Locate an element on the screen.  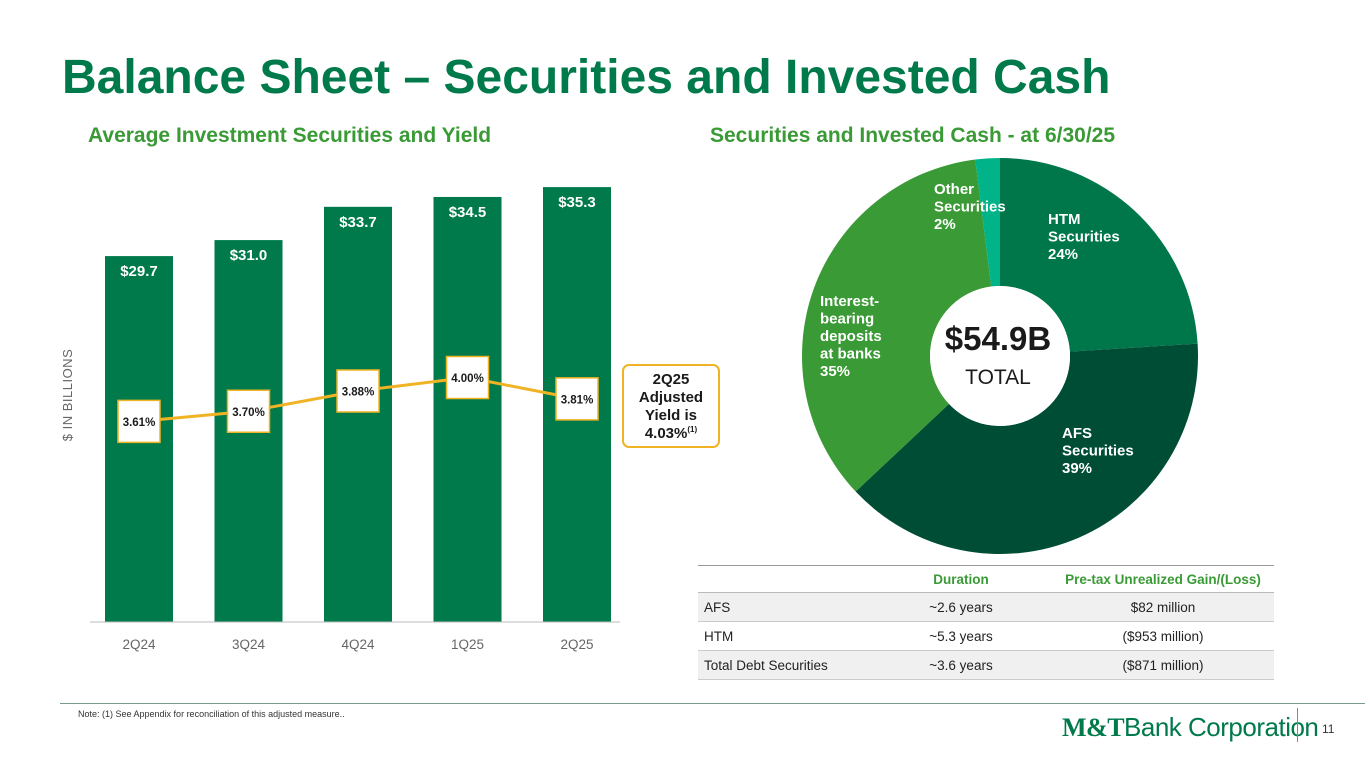
company-logo: M&TBank Corporation is located at coordinates (1190, 727).